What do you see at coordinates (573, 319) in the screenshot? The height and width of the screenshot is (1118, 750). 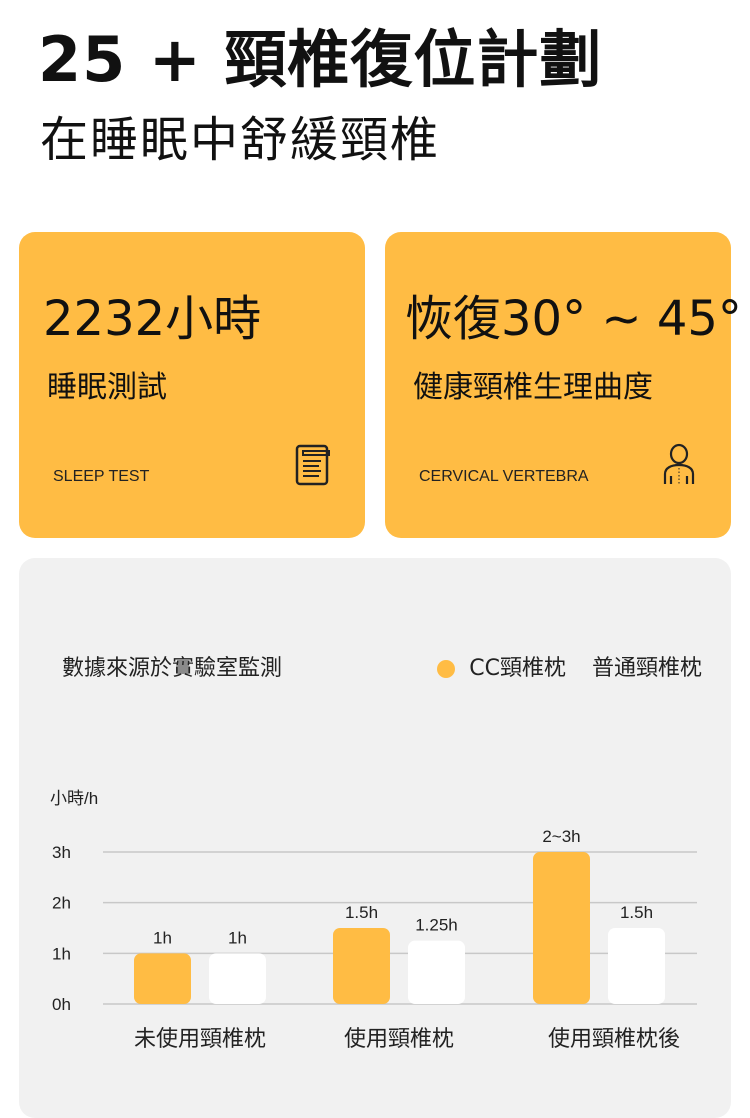 I see `card-value: 恢復30° ~ 45°` at bounding box center [573, 319].